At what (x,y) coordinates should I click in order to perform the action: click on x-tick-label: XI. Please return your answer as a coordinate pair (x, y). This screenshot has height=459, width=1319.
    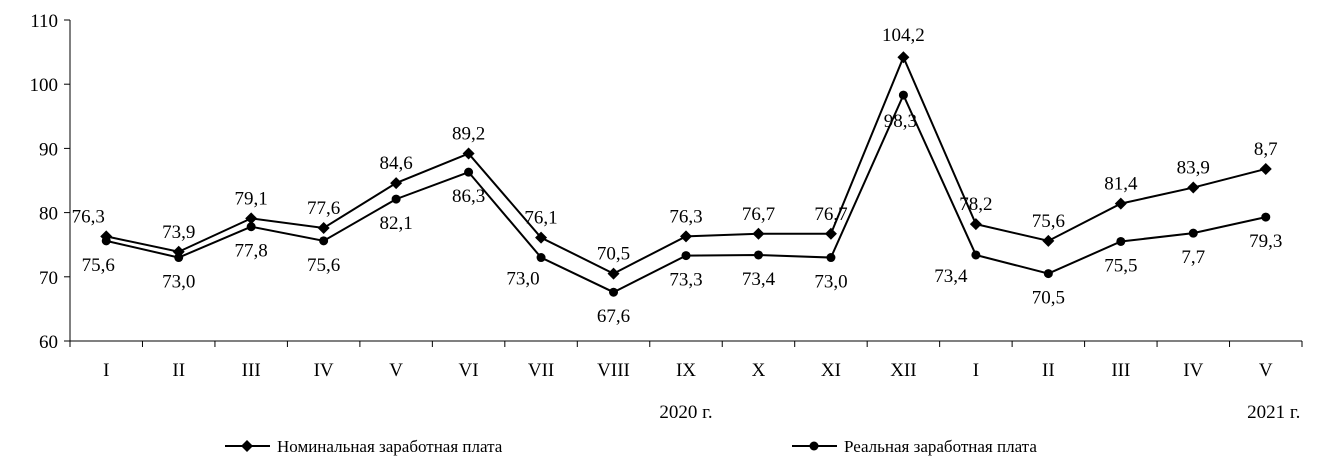
    Looking at the image, I should click on (831, 370).